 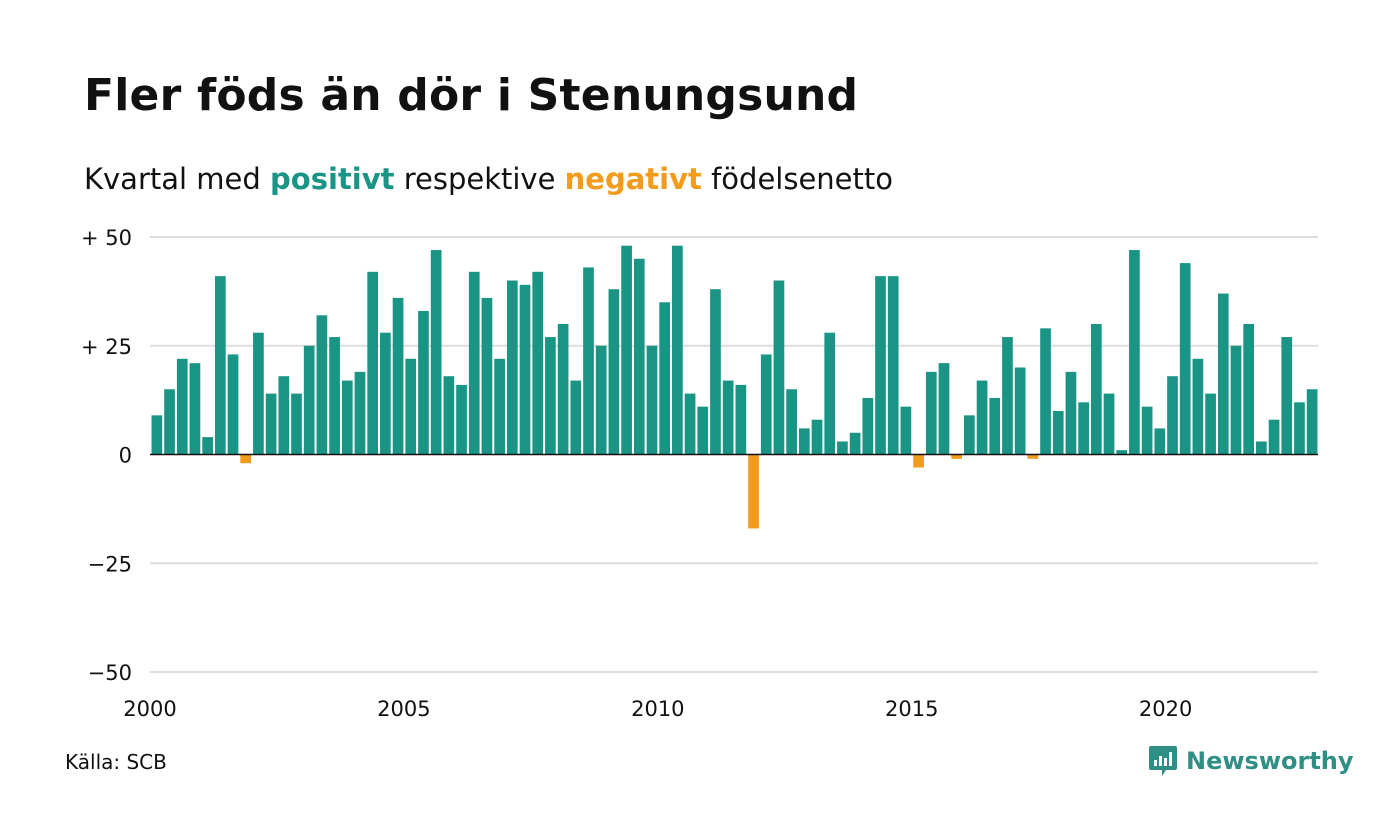 What do you see at coordinates (633, 179) in the screenshot?
I see `subtitle-negative-word: negativt` at bounding box center [633, 179].